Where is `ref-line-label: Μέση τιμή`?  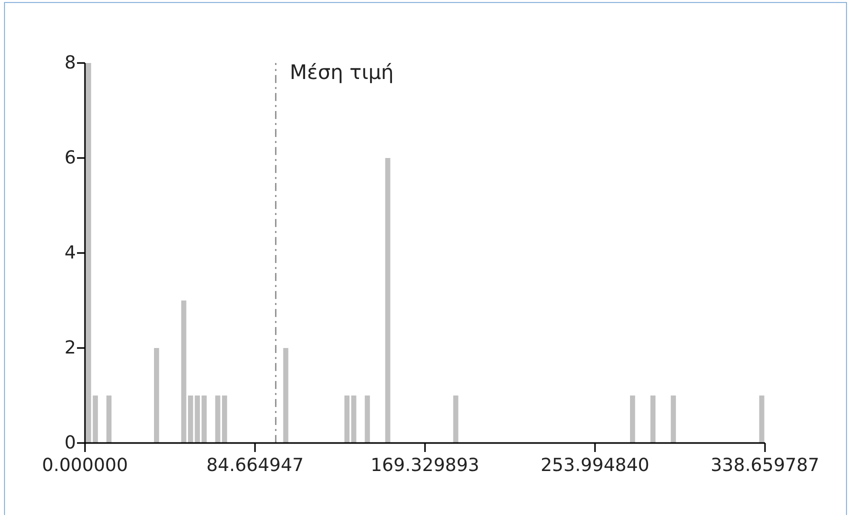
ref-line-label: Μέση τιμή is located at coordinates (342, 72).